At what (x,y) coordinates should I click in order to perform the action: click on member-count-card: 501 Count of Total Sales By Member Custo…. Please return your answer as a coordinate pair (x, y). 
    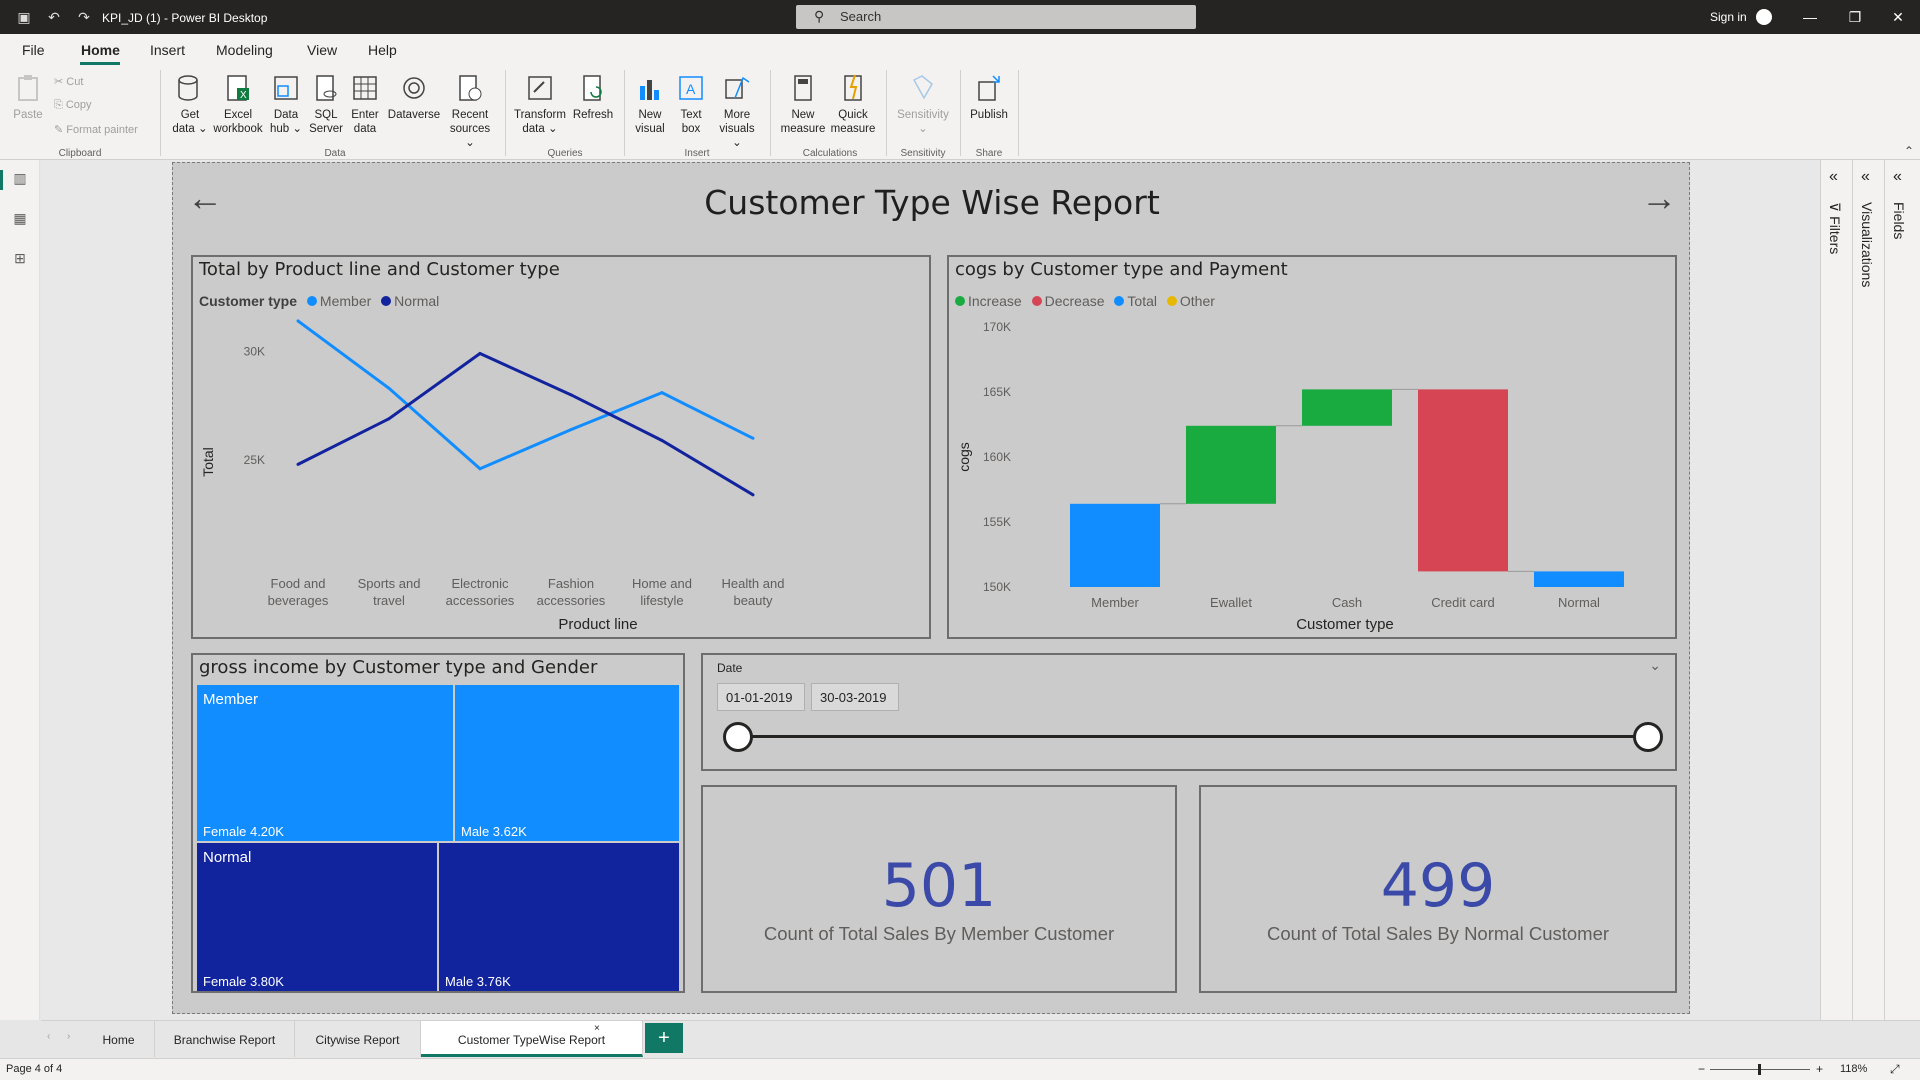
    Looking at the image, I should click on (939, 889).